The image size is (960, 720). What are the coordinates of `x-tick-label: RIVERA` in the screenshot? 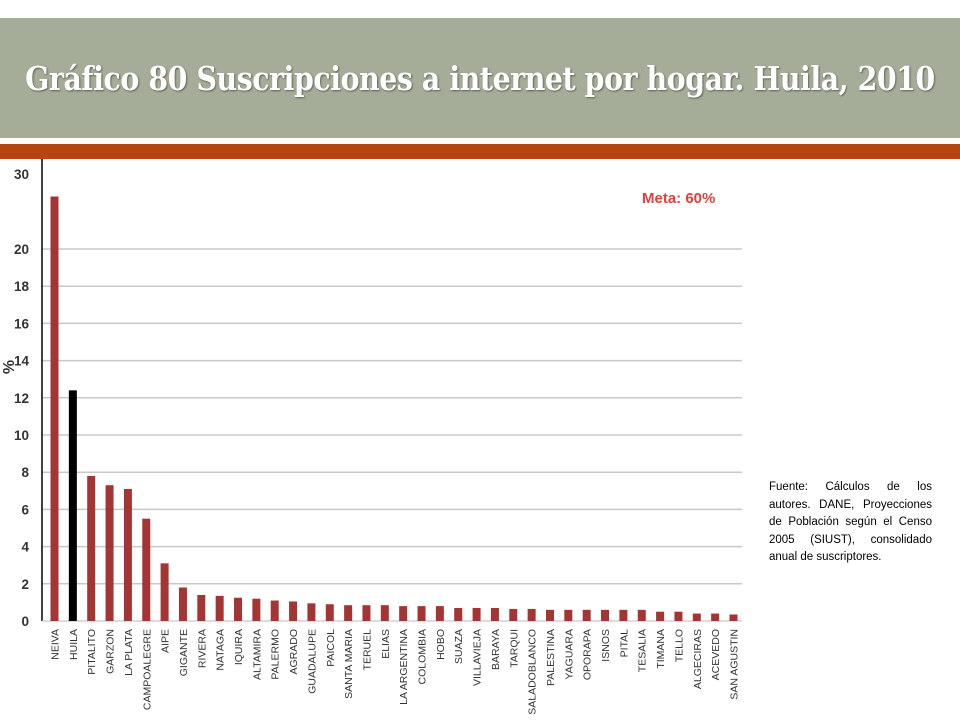 It's located at (202, 648).